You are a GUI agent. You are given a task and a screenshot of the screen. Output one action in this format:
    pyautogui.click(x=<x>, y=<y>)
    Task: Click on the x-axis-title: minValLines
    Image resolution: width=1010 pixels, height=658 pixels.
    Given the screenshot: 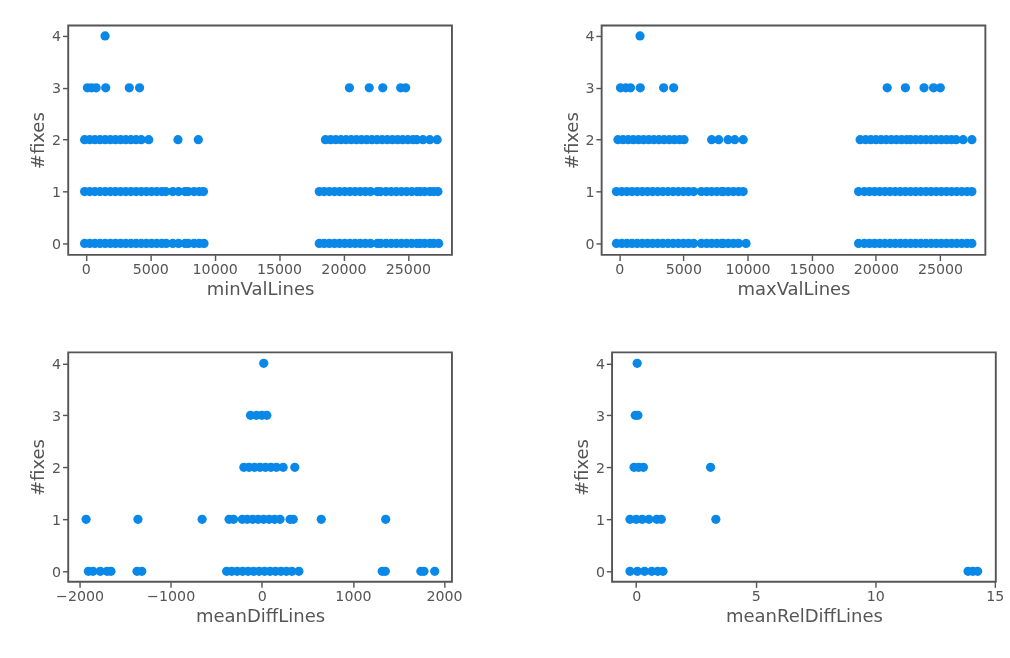 What is the action you would take?
    pyautogui.click(x=260, y=289)
    